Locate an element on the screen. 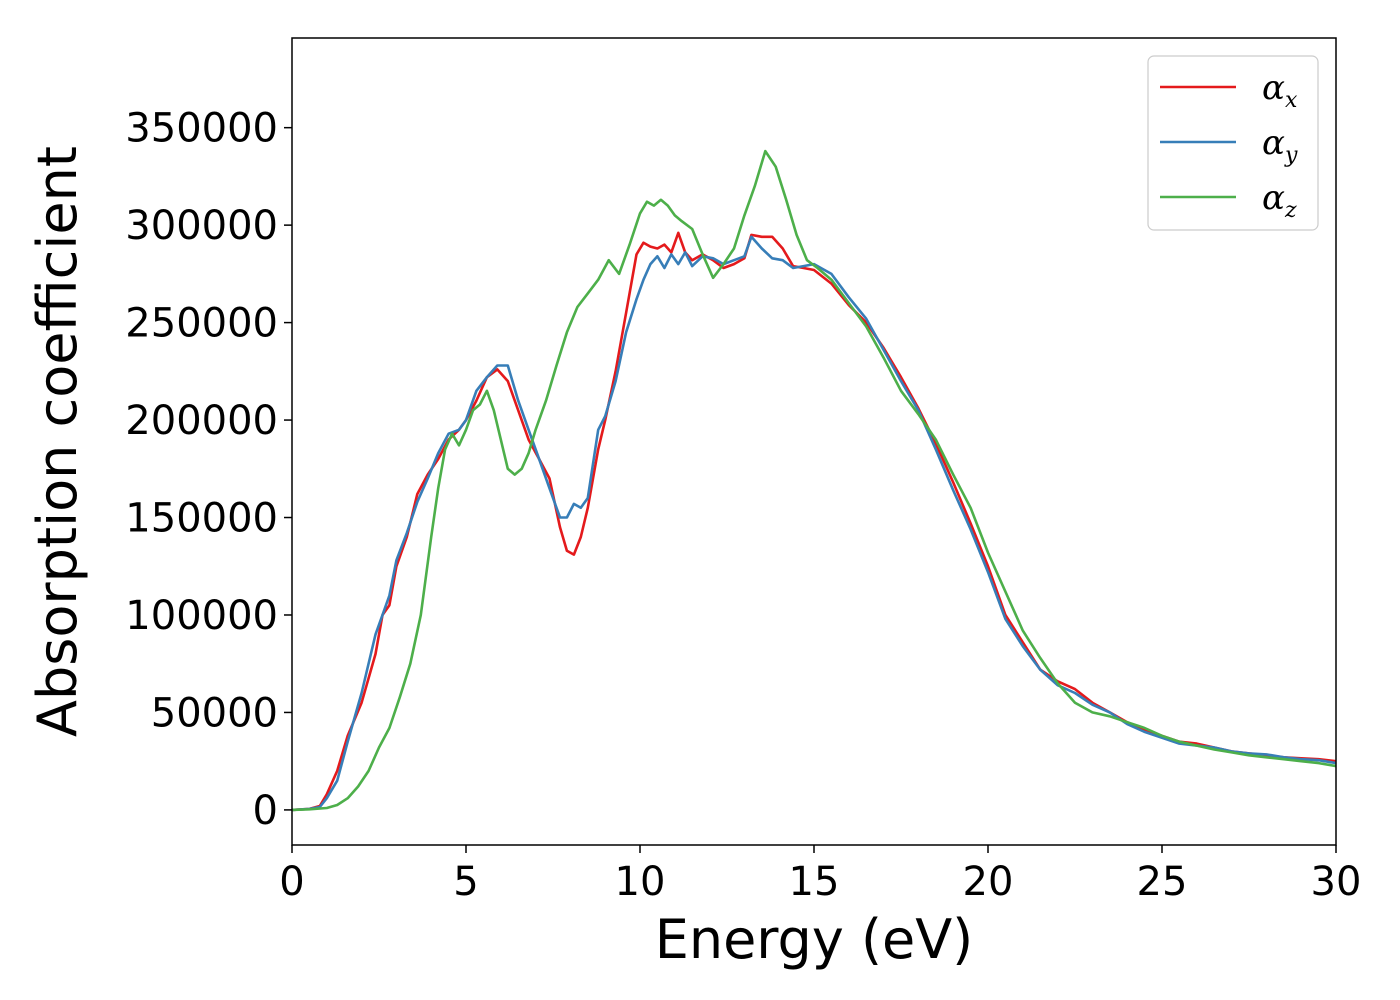 This screenshot has width=1400, height=1000. legend-label-x: αx is located at coordinates (1280, 90).